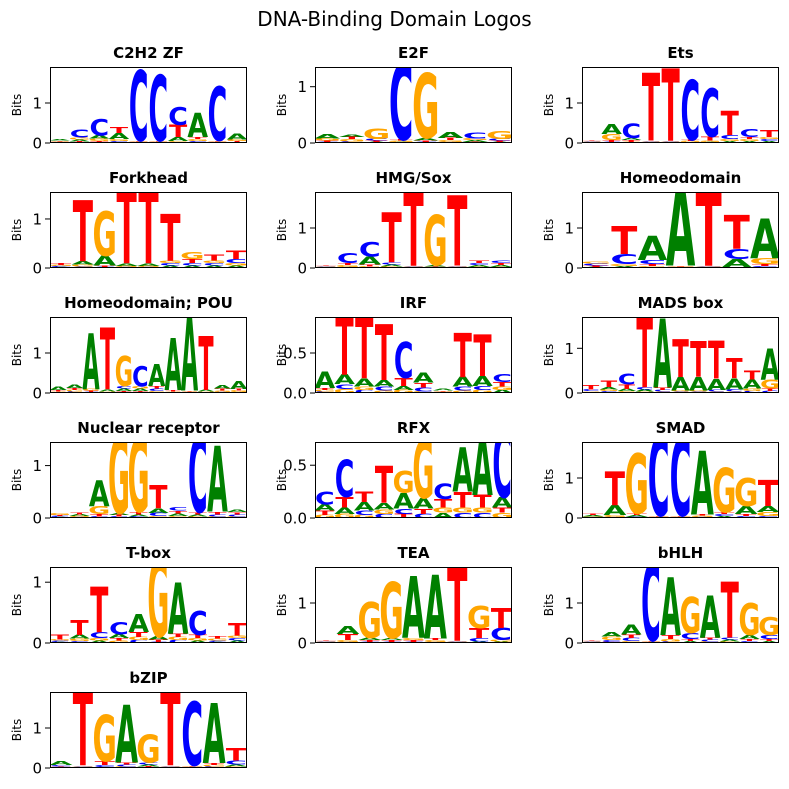  Describe the element at coordinates (148, 178) in the screenshot. I see `panel-title: Forkhead` at that location.